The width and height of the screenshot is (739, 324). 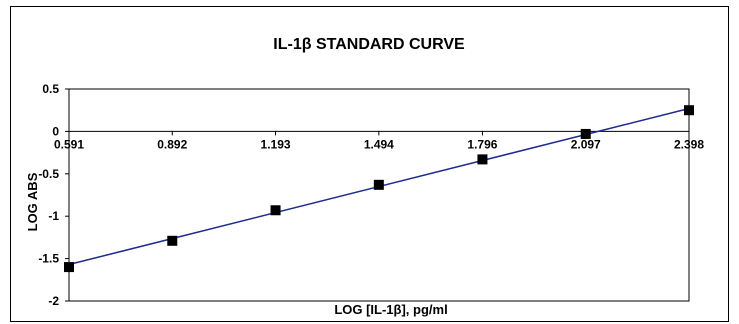 What do you see at coordinates (482, 144) in the screenshot?
I see `x-tick-label: 1.796` at bounding box center [482, 144].